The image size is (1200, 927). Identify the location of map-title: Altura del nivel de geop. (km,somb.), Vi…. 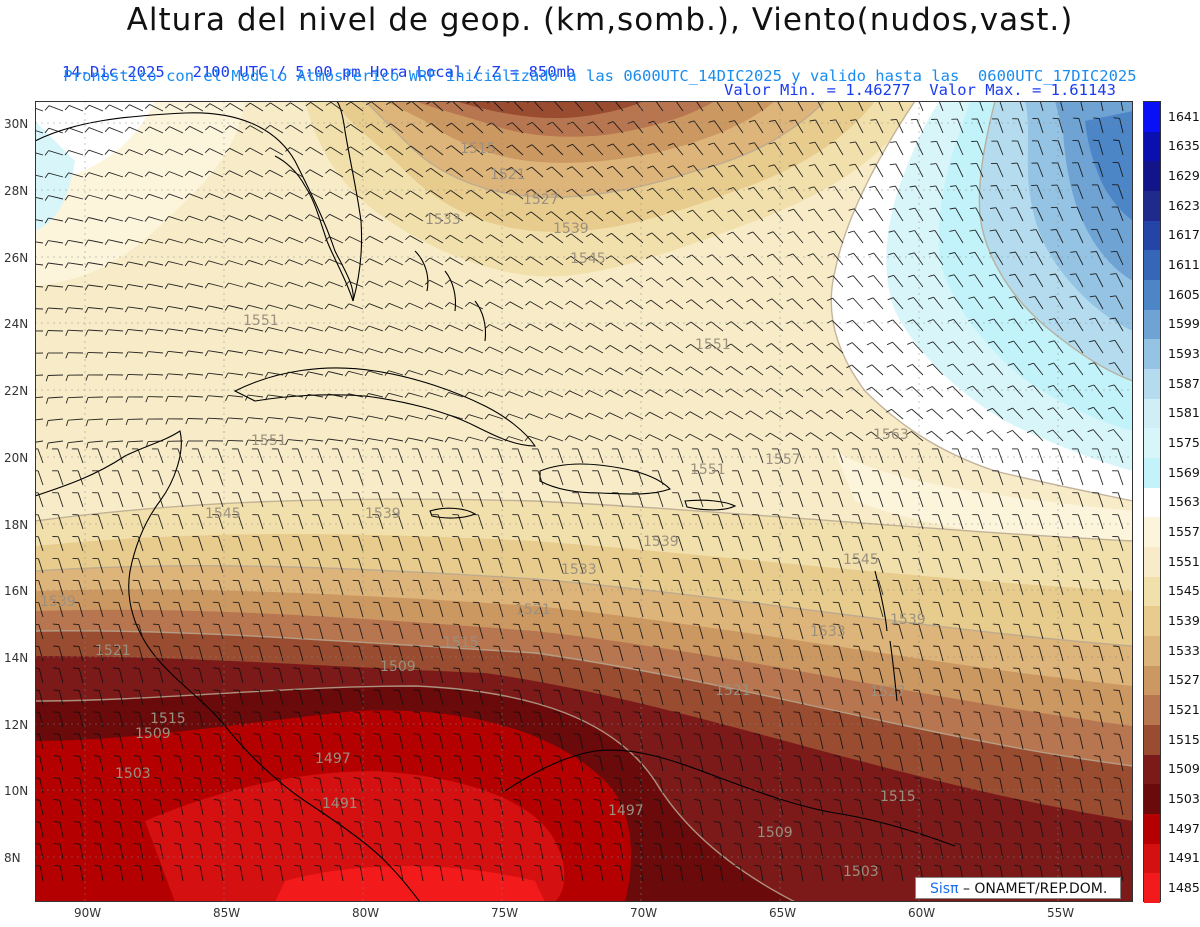
(600, 20).